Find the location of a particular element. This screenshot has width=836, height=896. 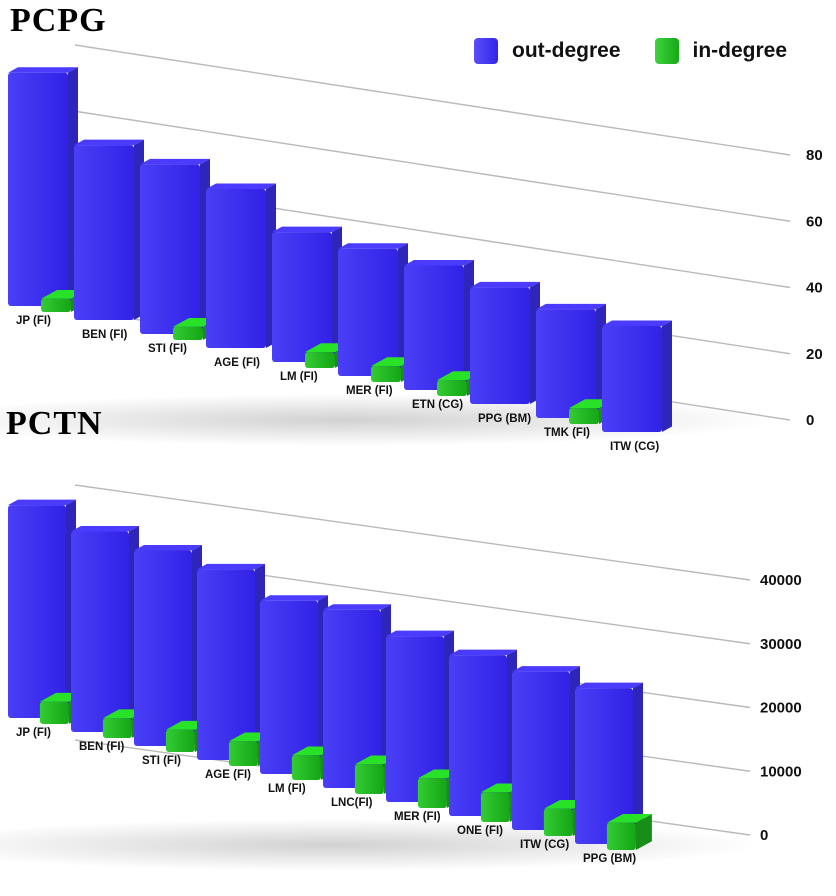

chart-legend: out-degree in-degree is located at coordinates (647, 51).